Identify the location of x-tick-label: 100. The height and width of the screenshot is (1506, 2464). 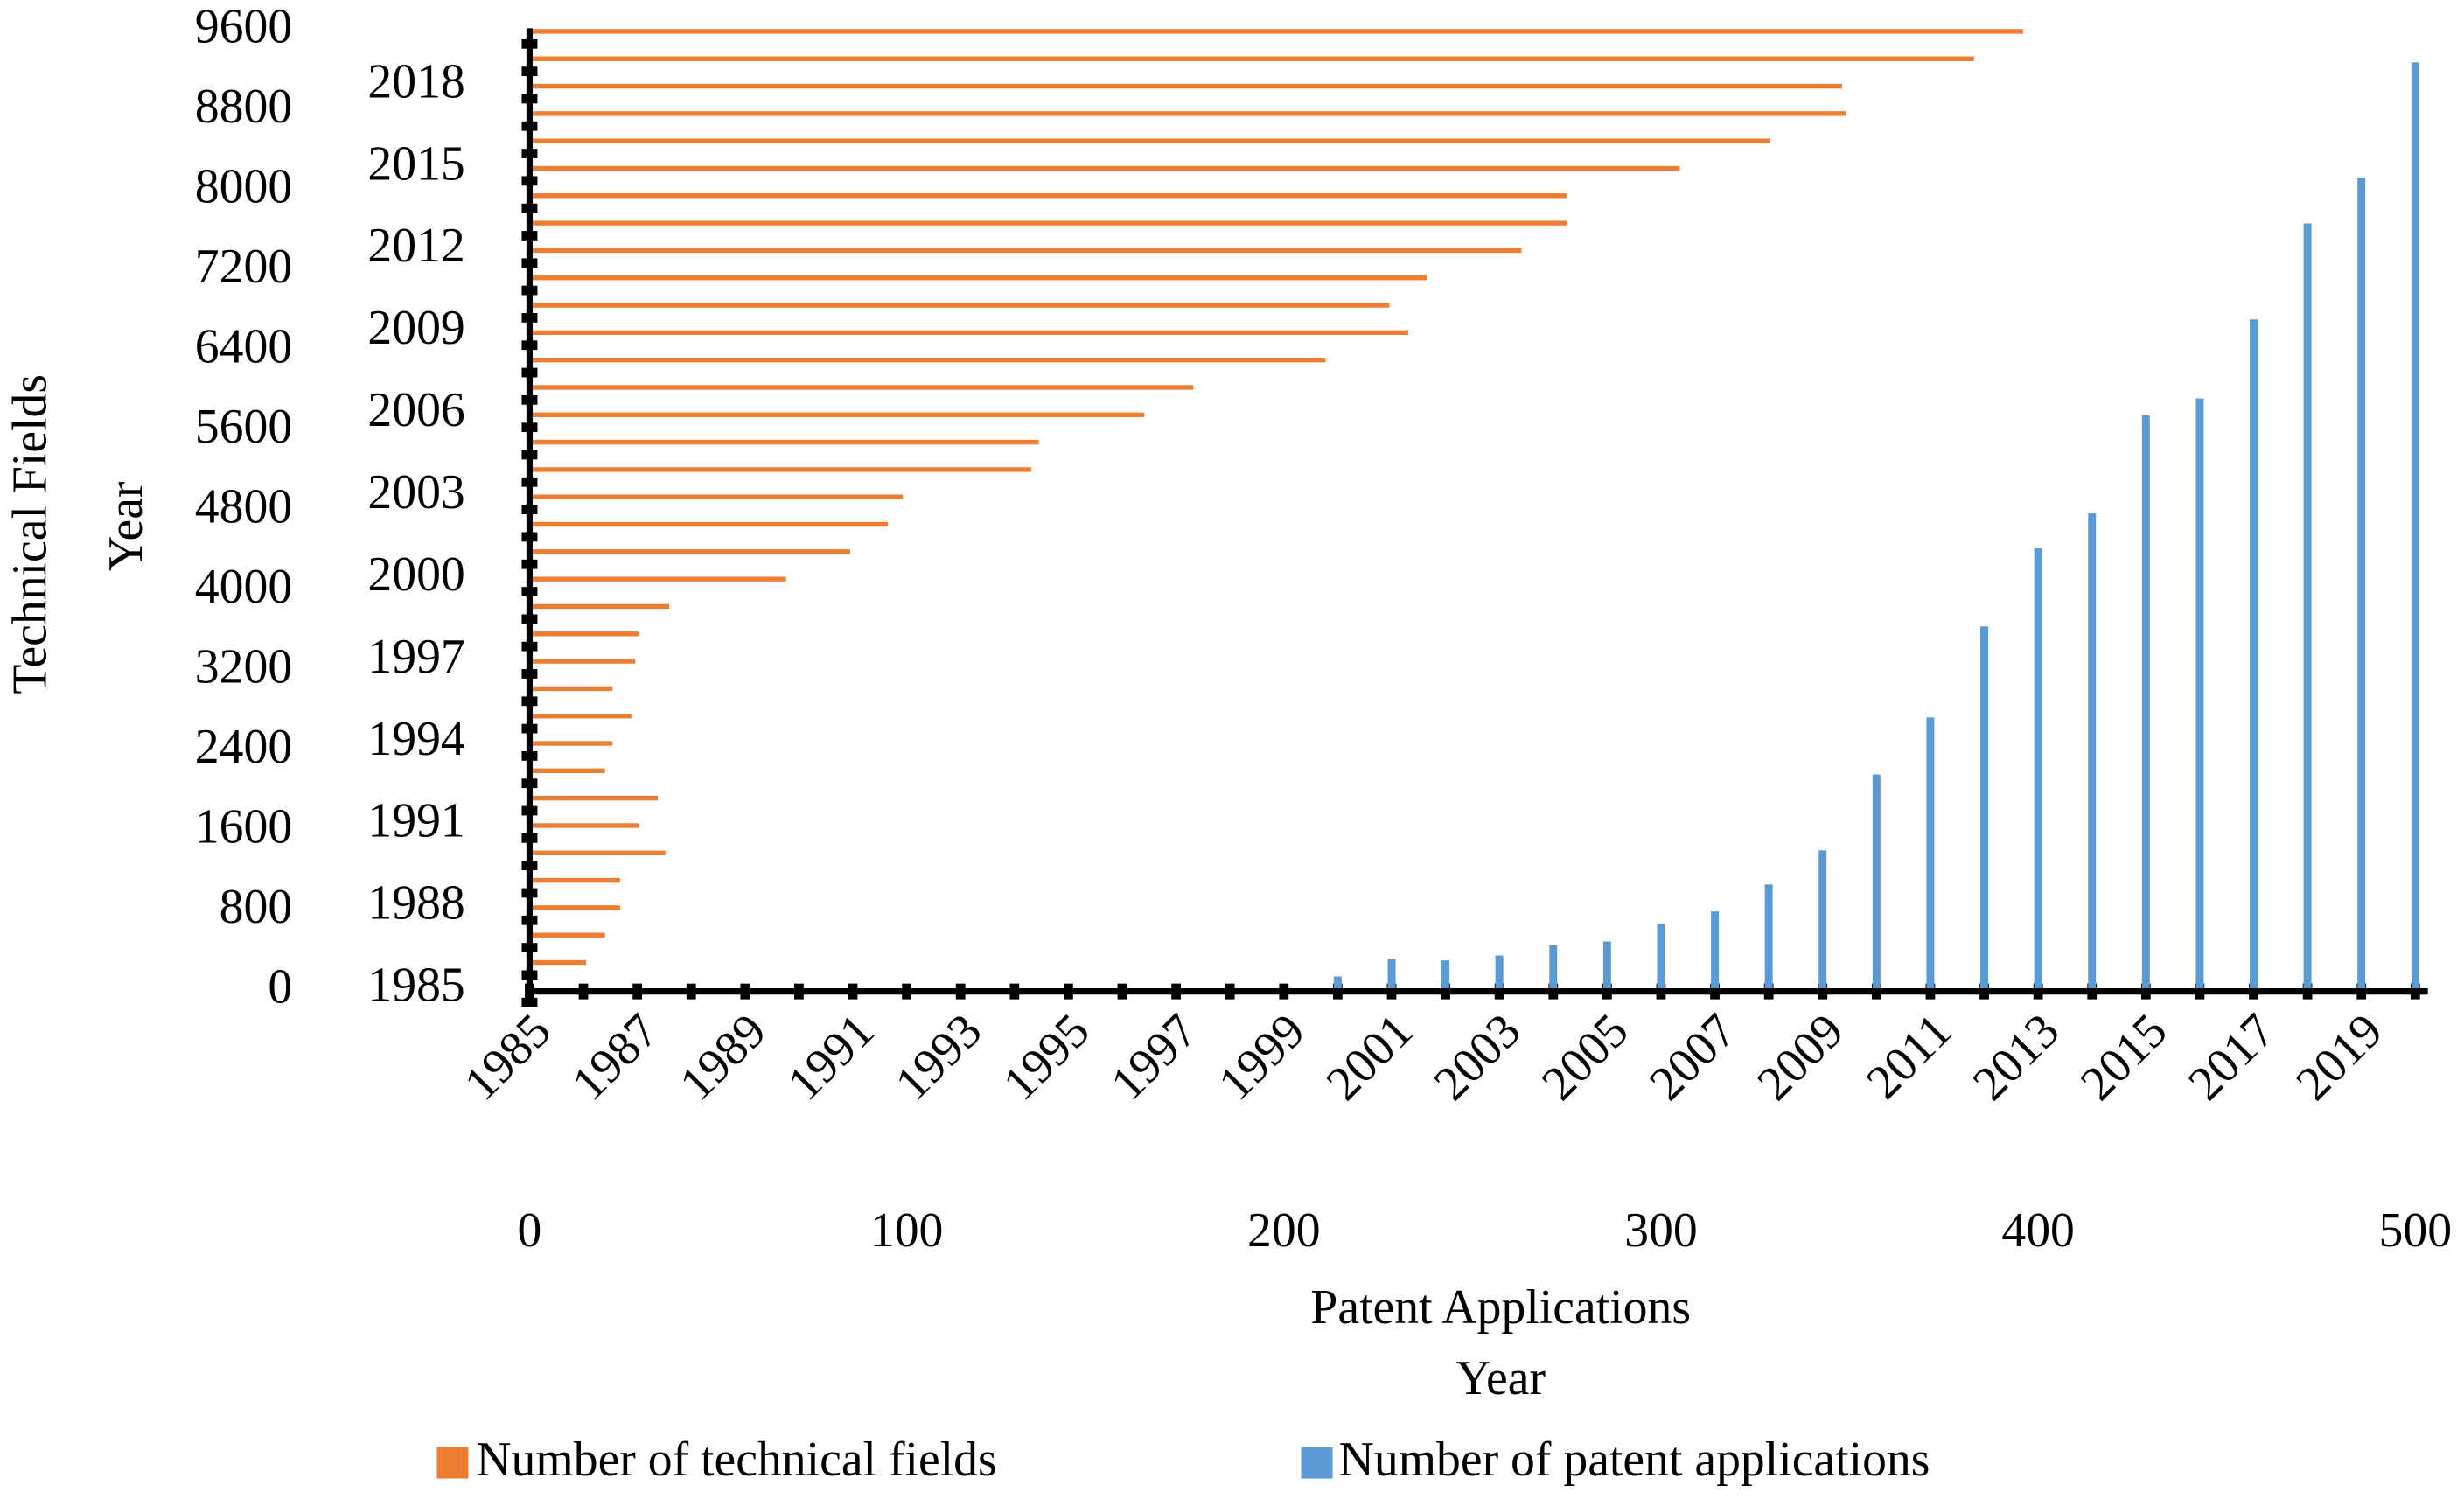
(907, 1230).